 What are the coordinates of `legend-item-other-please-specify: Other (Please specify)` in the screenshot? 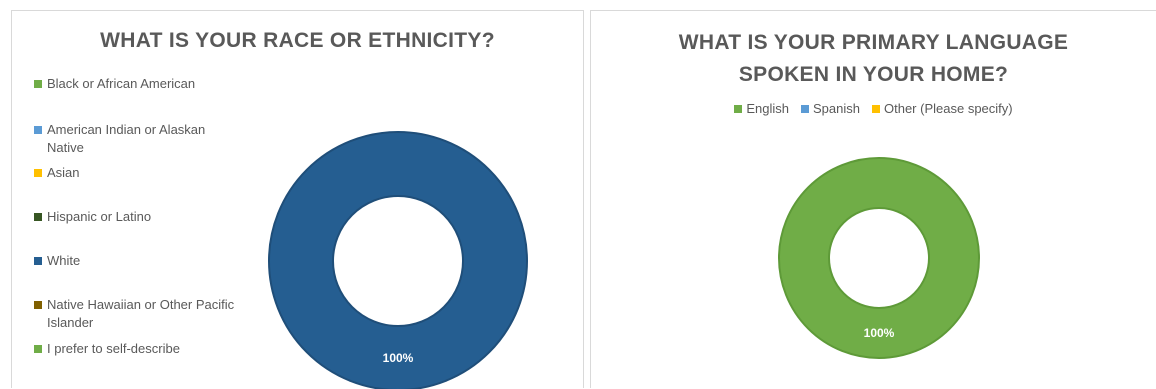 It's located at (942, 108).